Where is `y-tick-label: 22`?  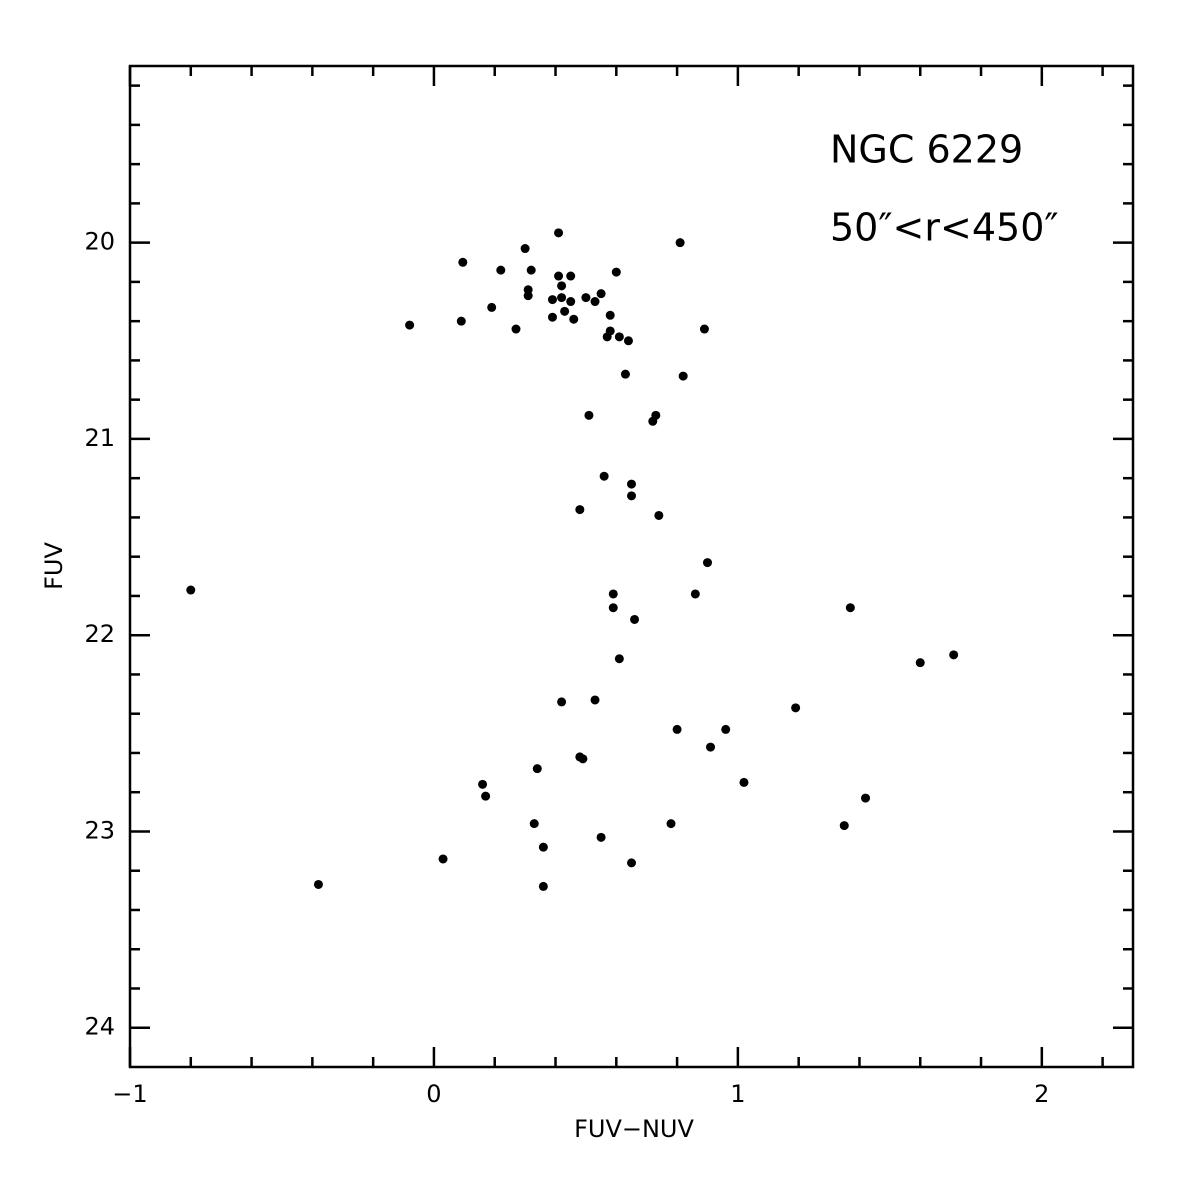
y-tick-label: 22 is located at coordinates (99, 634).